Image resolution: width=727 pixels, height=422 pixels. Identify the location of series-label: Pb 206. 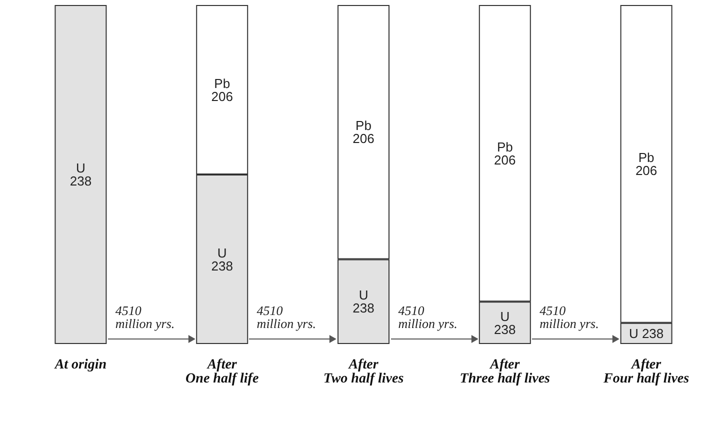
(363, 132).